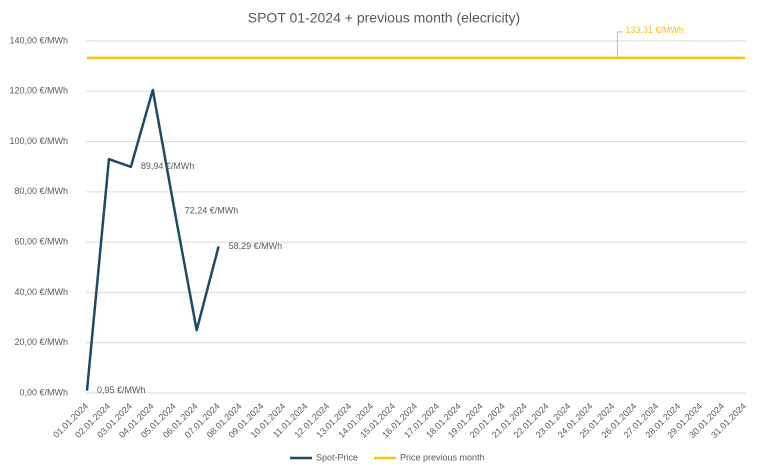 This screenshot has height=475, width=768. I want to click on y-tick-label: 60,00 €/MWh, so click(41, 242).